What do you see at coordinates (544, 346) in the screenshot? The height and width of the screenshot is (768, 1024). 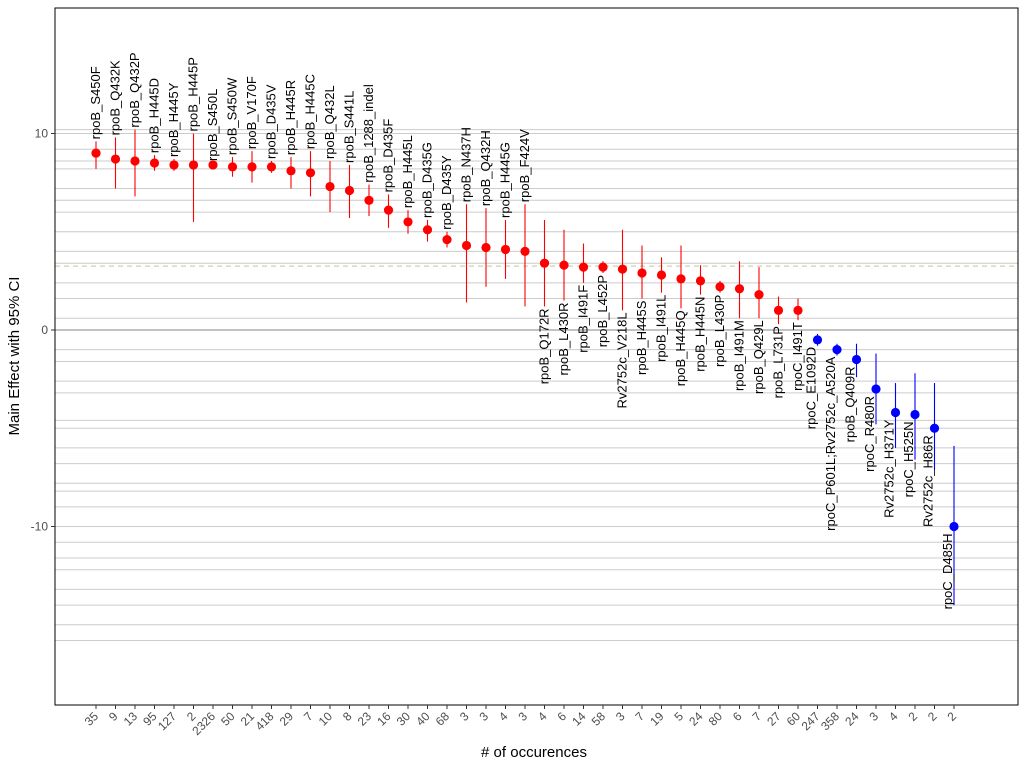 I see `point-label: rpoB_Q172R` at bounding box center [544, 346].